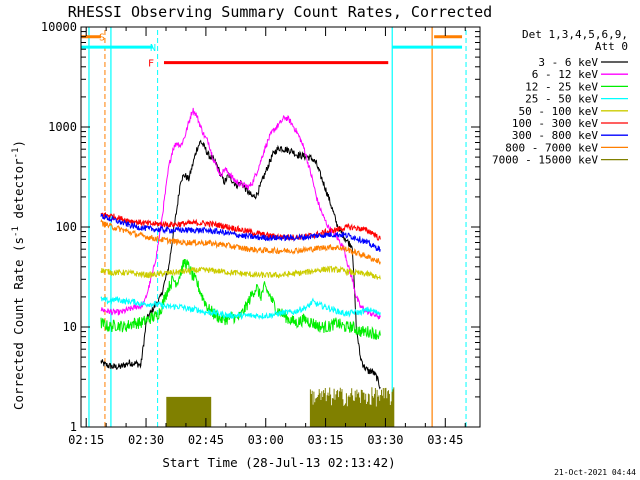 The image size is (640, 480). What do you see at coordinates (445, 440) in the screenshot?
I see `x-tick-label-6: 03:45` at bounding box center [445, 440].